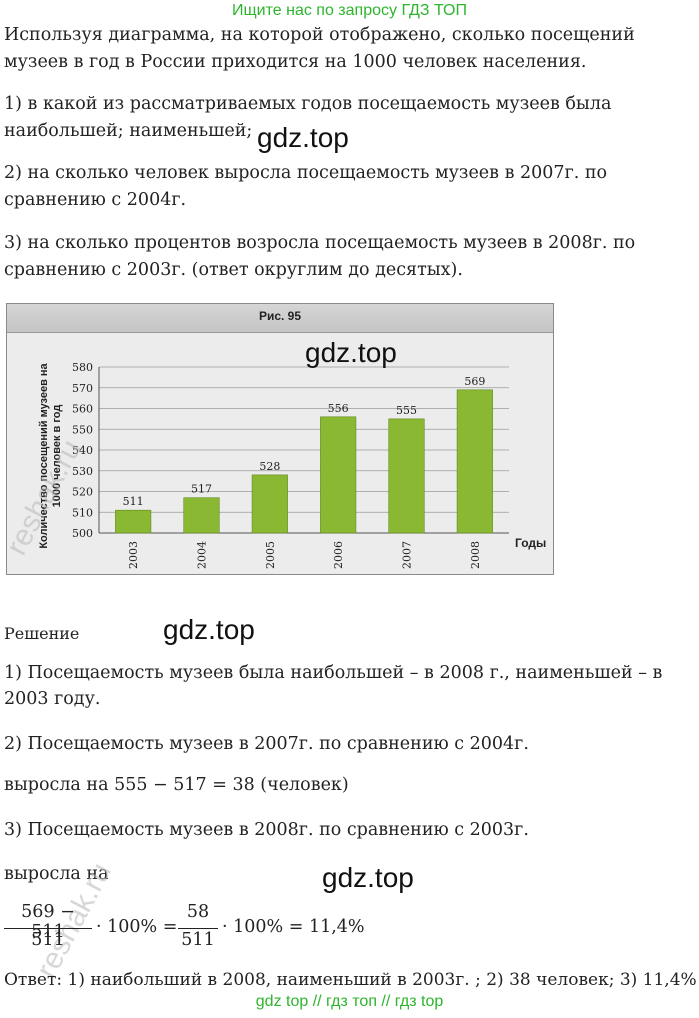 Image resolution: width=699 pixels, height=1018 pixels. Describe the element at coordinates (198, 928) in the screenshot. I see `fraction-2-bar` at that location.